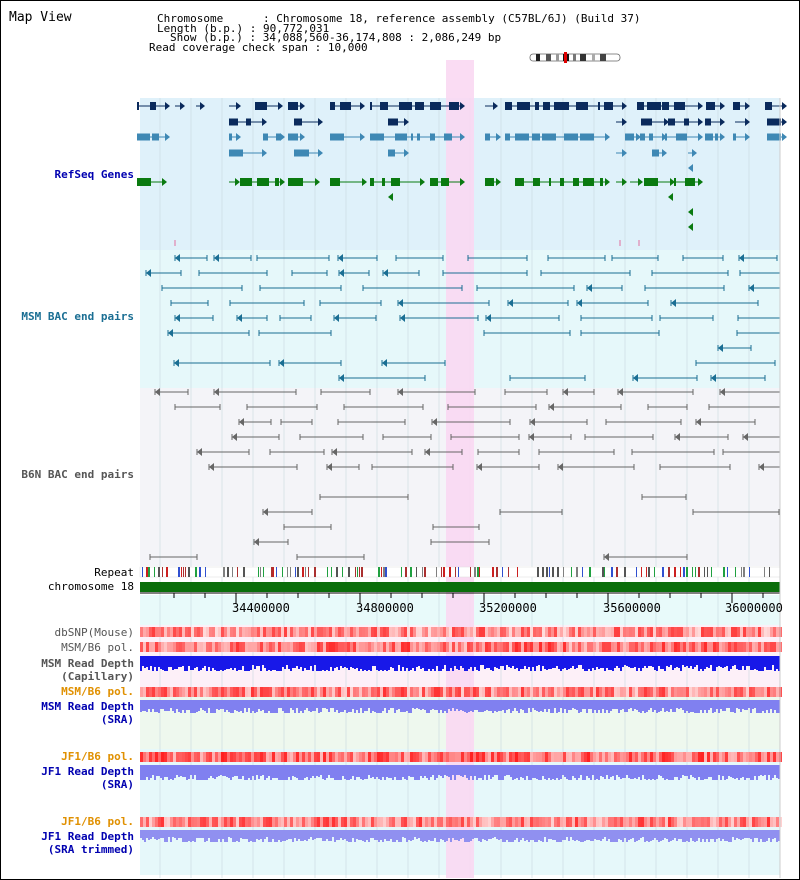 This screenshot has height=880, width=800. Describe the element at coordinates (434, 422) in the screenshot. I see `b6n-bac-pair-arrow` at that location.